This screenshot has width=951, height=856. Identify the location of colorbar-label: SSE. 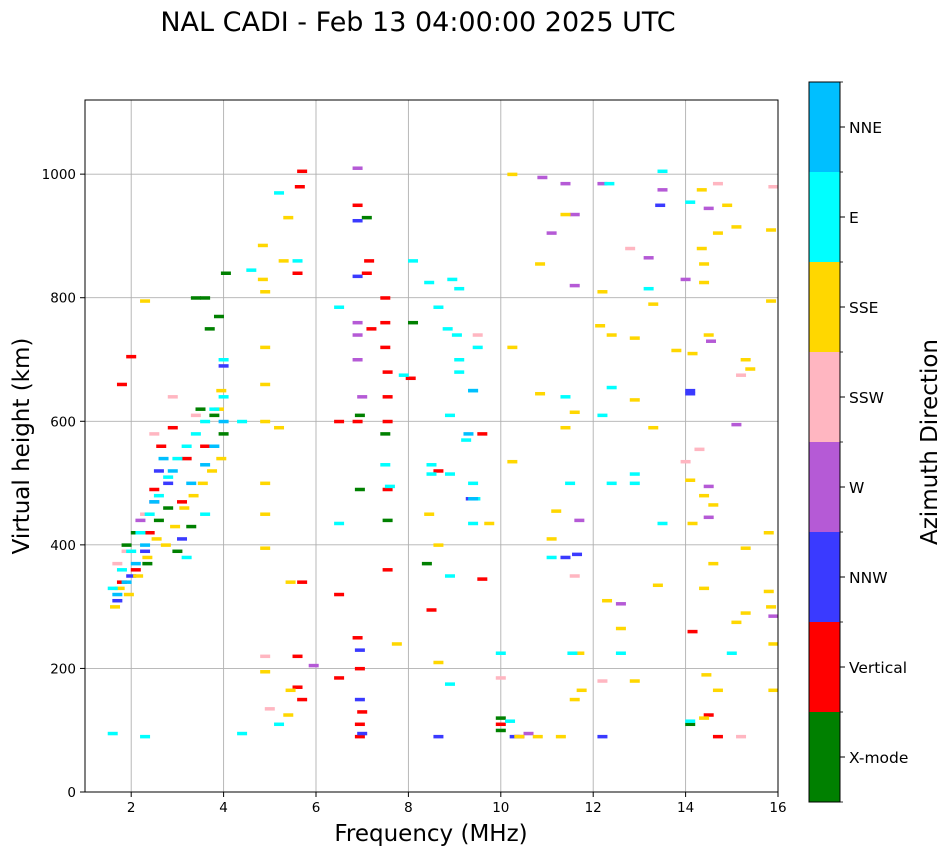
(863, 308).